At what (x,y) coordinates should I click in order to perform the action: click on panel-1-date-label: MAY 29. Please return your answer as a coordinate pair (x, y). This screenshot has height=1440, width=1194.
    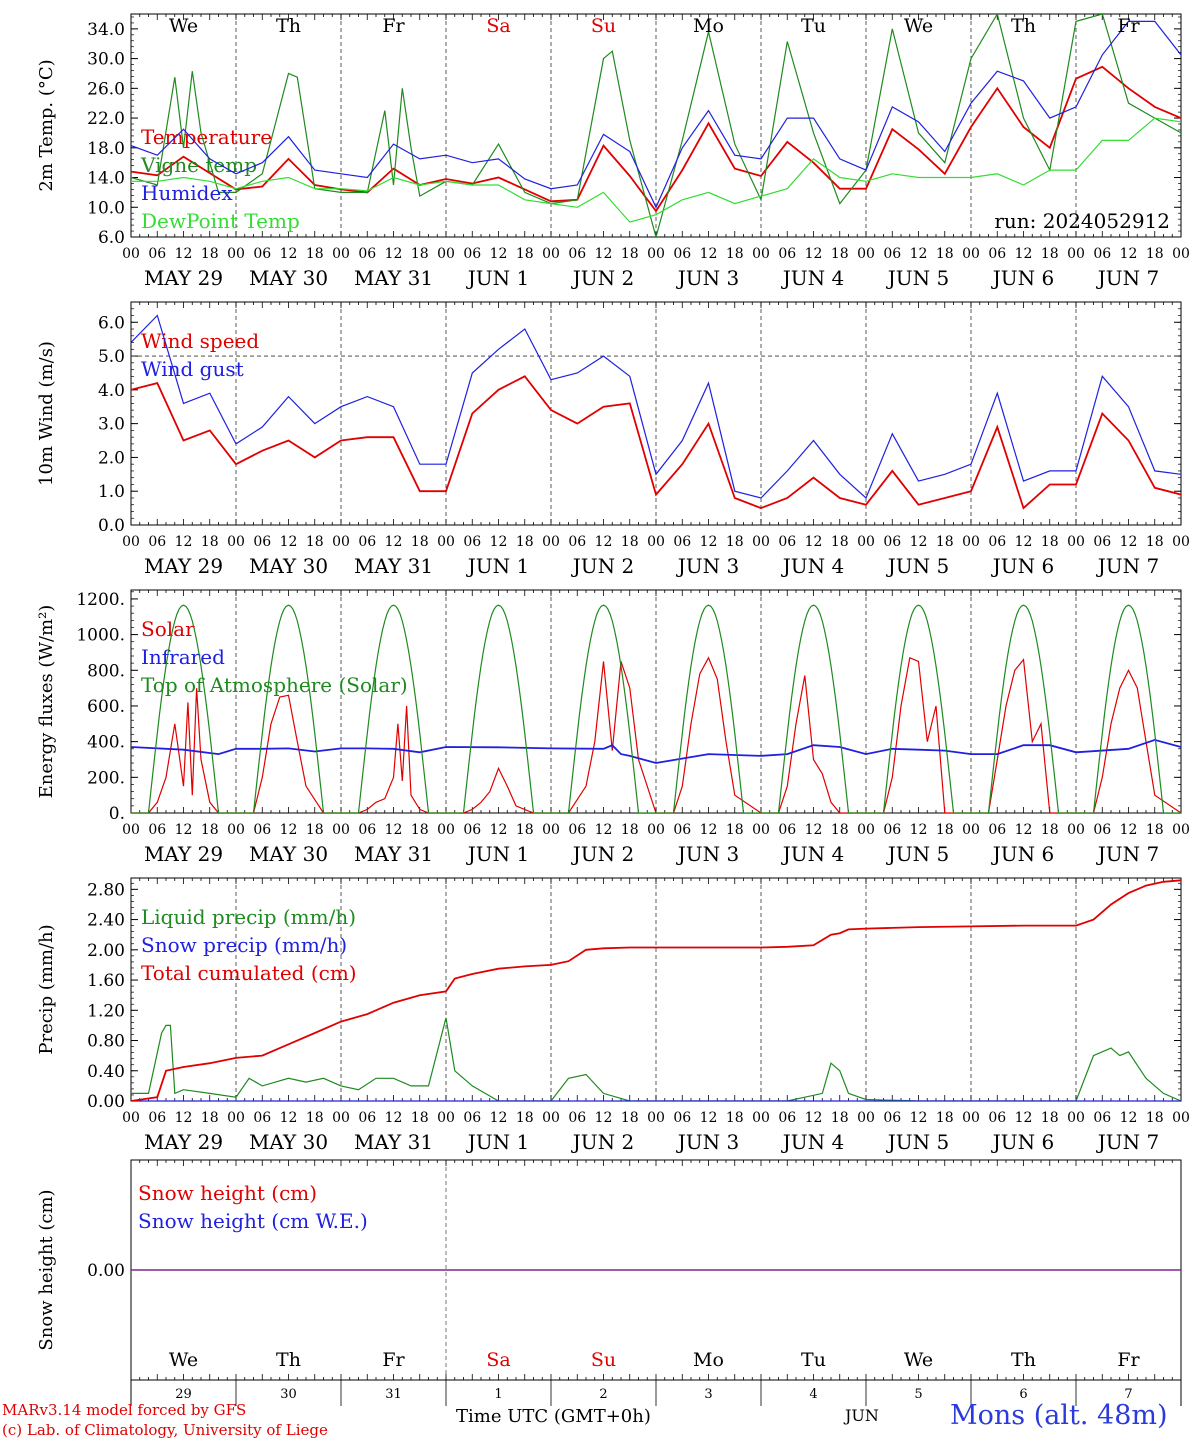
    Looking at the image, I should click on (183, 278).